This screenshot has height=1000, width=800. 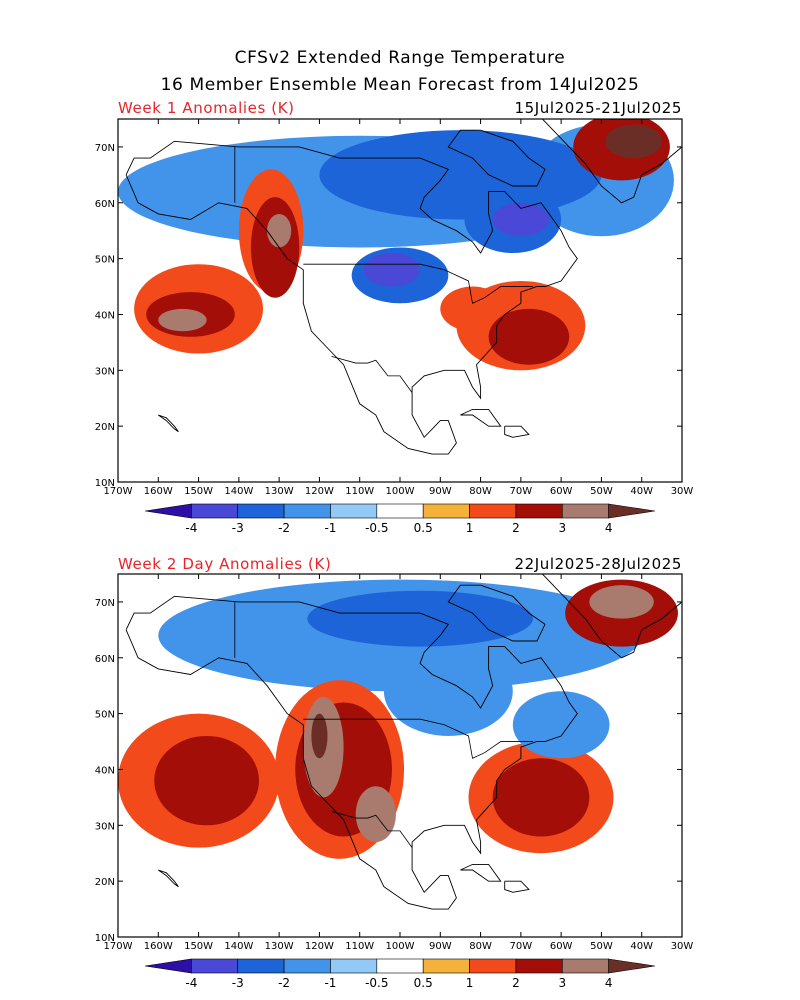 What do you see at coordinates (598, 564) in the screenshot?
I see `panel-2-dates: 22Jul2025-28Jul2025` at bounding box center [598, 564].